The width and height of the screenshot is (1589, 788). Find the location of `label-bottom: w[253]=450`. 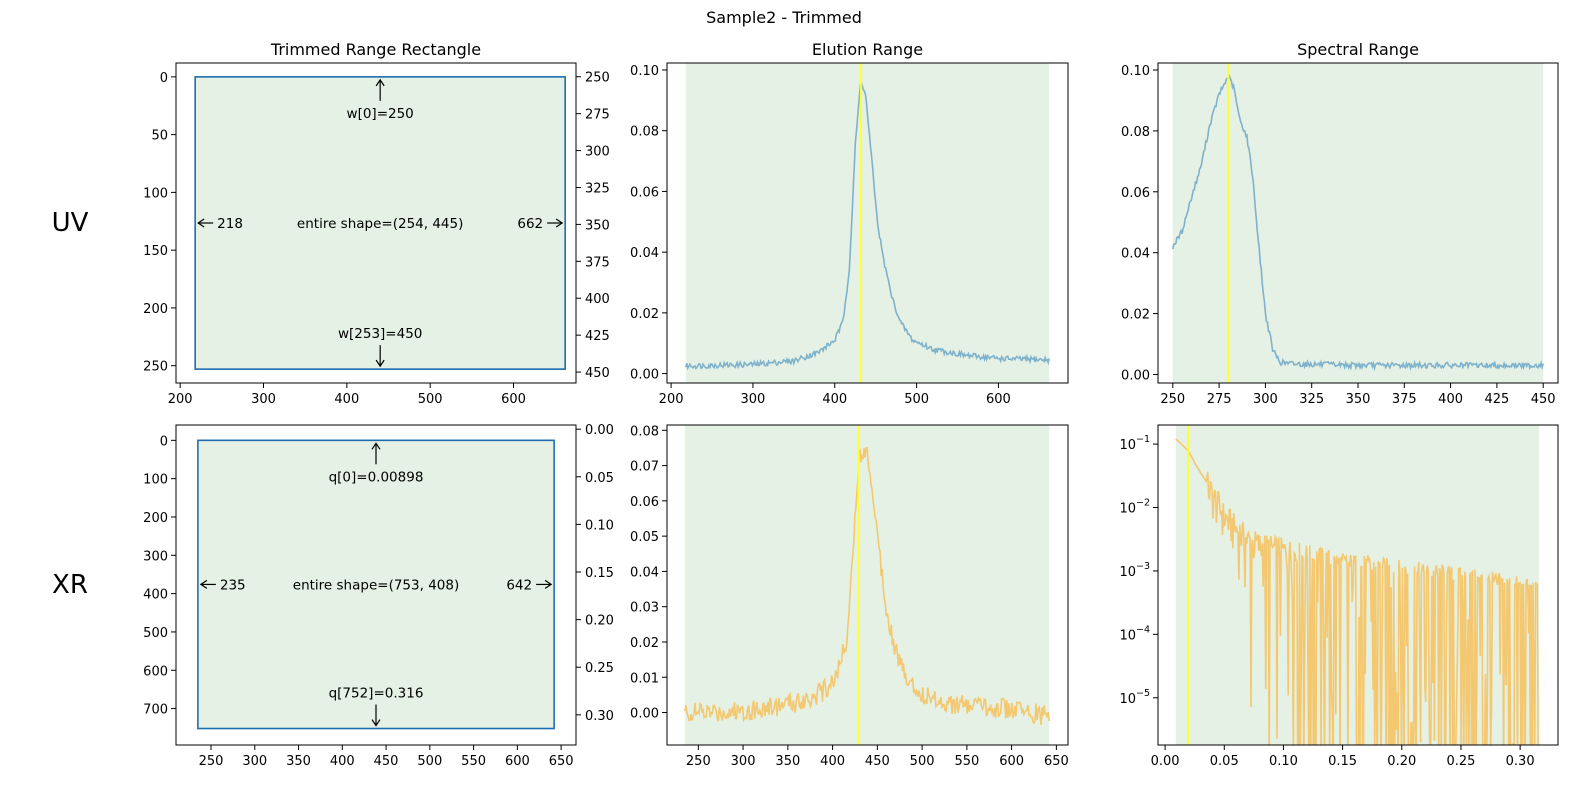

label-bottom: w[253]=450 is located at coordinates (380, 334).